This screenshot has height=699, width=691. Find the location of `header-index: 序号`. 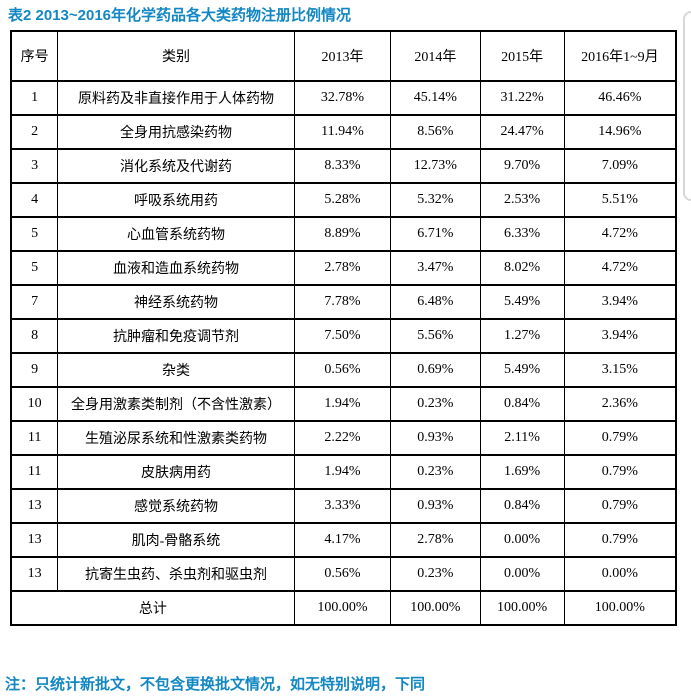

header-index: 序号 is located at coordinates (34, 56).